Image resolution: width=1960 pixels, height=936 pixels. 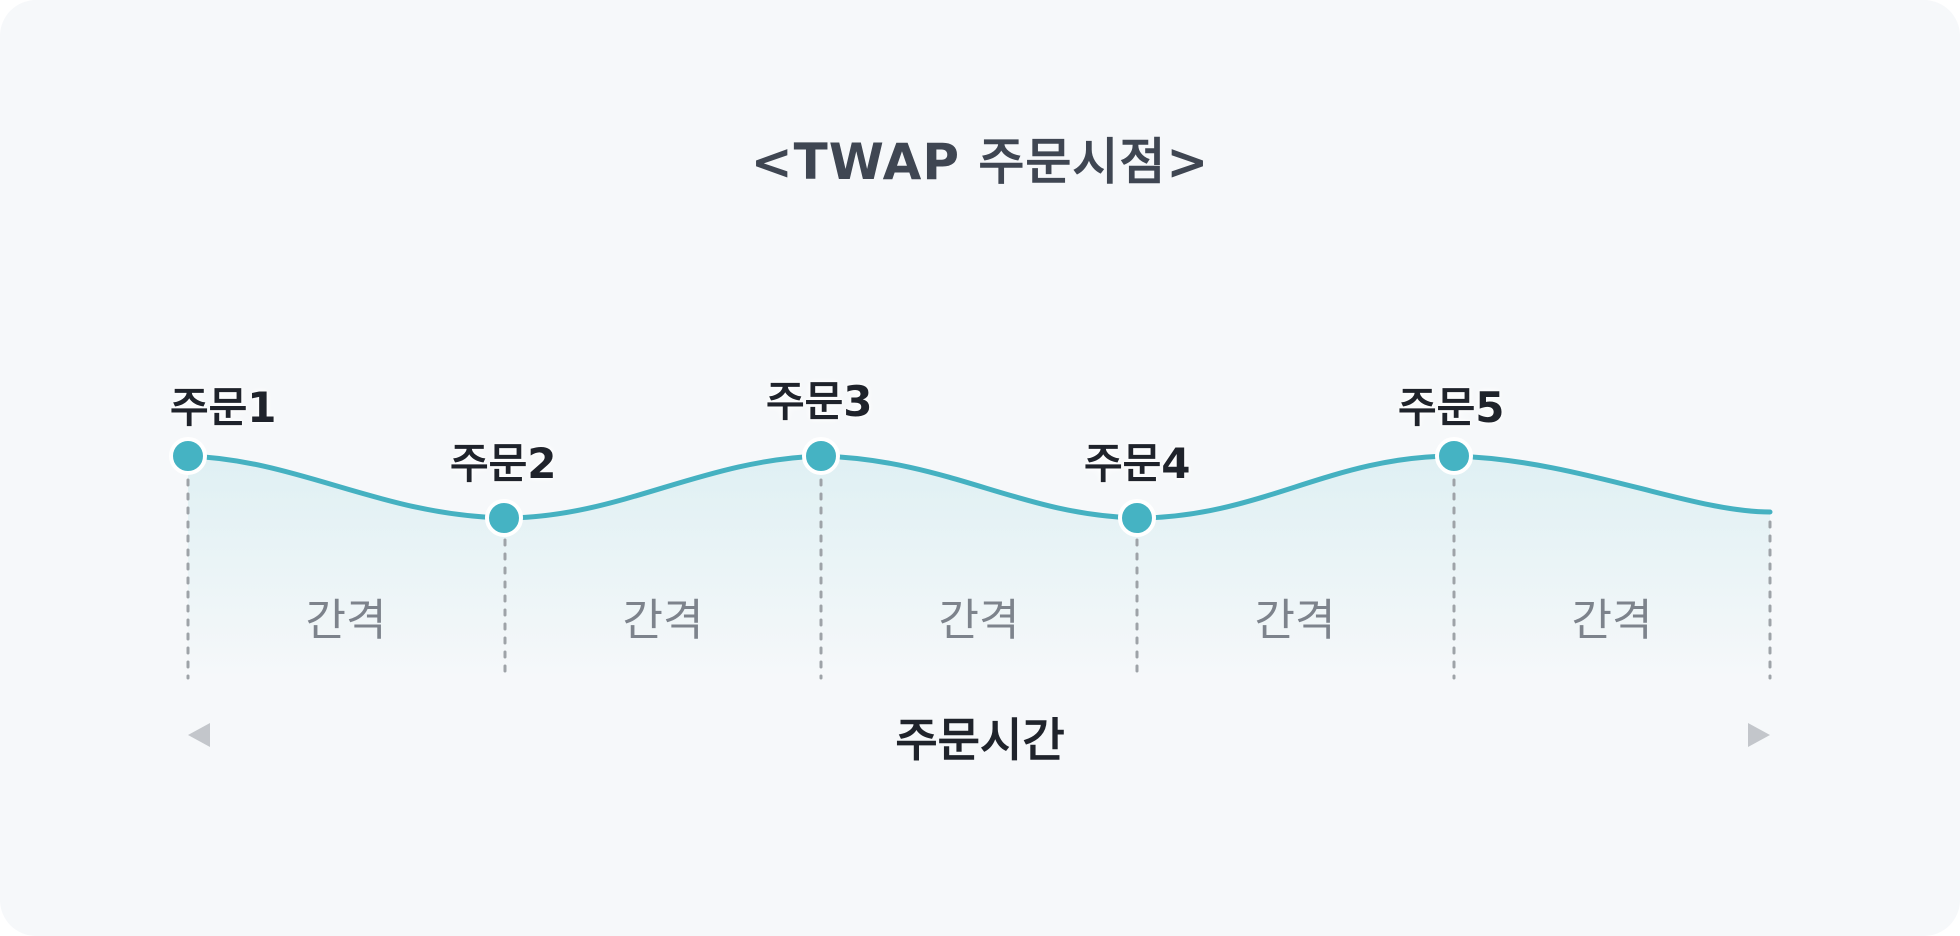 I want to click on order-label-1: 주문1, so click(x=223, y=407).